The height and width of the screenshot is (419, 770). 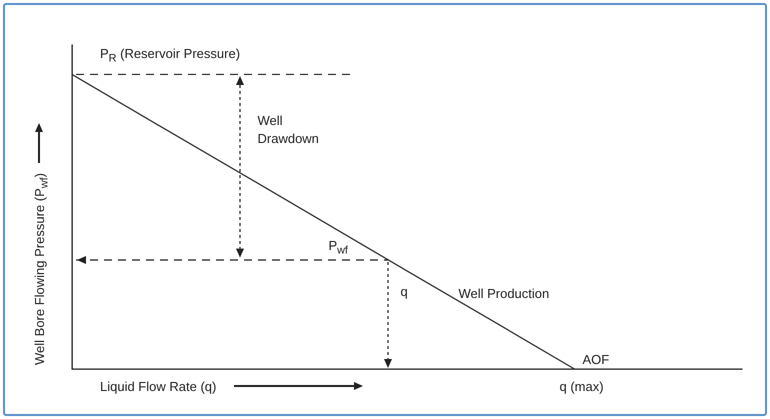 I want to click on x-axis-title: Liquid Flow Rate (q), so click(x=158, y=386).